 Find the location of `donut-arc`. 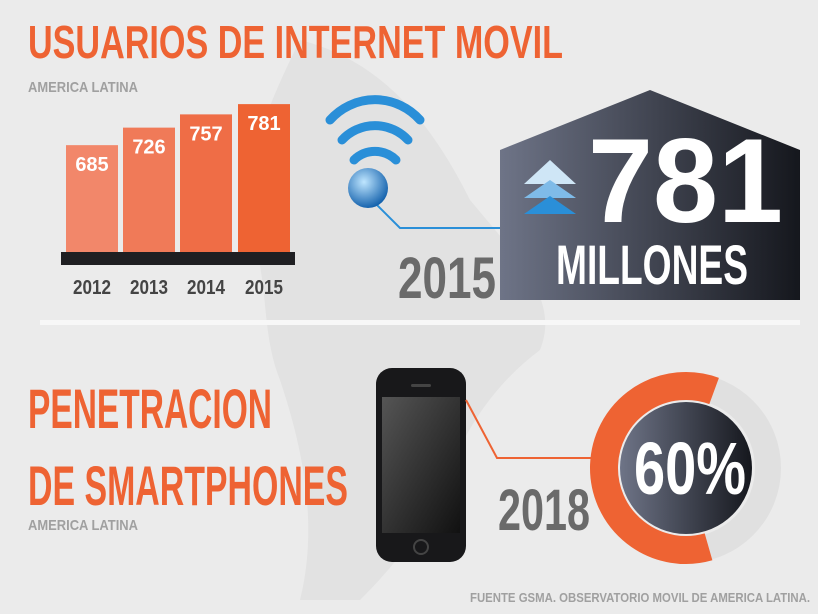

donut-arc is located at coordinates (654, 468).